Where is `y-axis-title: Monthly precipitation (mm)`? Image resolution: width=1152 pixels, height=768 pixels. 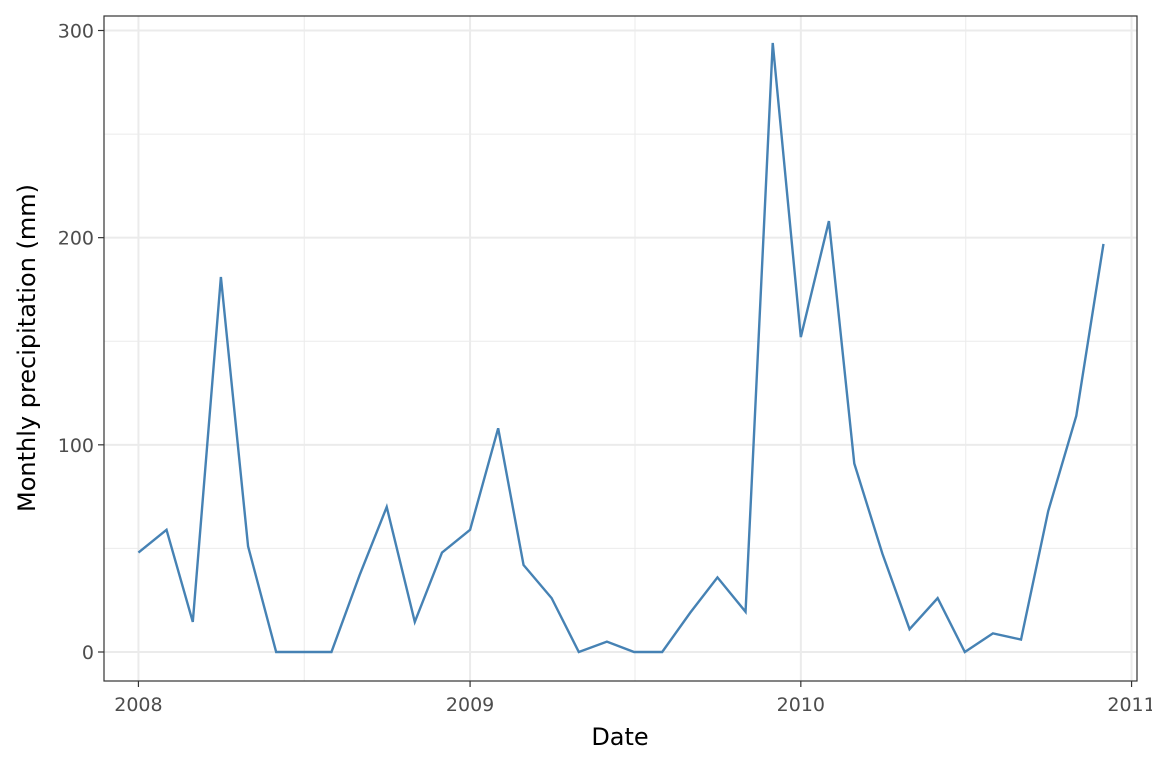 y-axis-title: Monthly precipitation (mm) is located at coordinates (27, 348).